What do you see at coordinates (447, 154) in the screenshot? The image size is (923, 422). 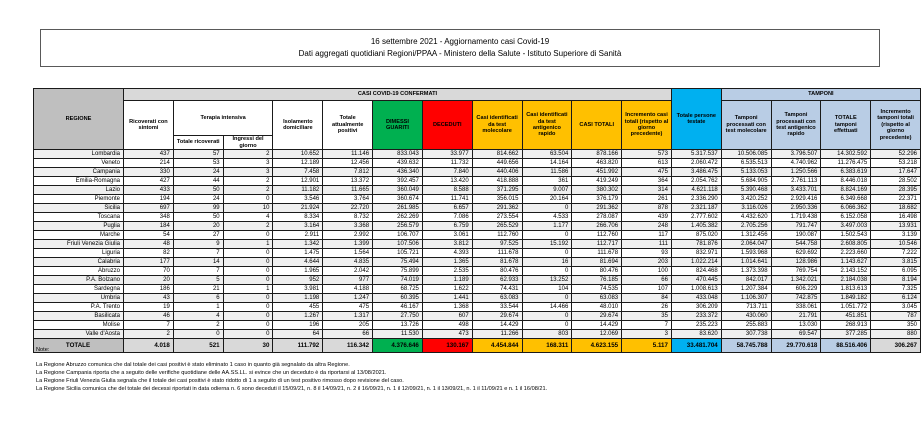 I see `value-cell: 33.977` at bounding box center [447, 154].